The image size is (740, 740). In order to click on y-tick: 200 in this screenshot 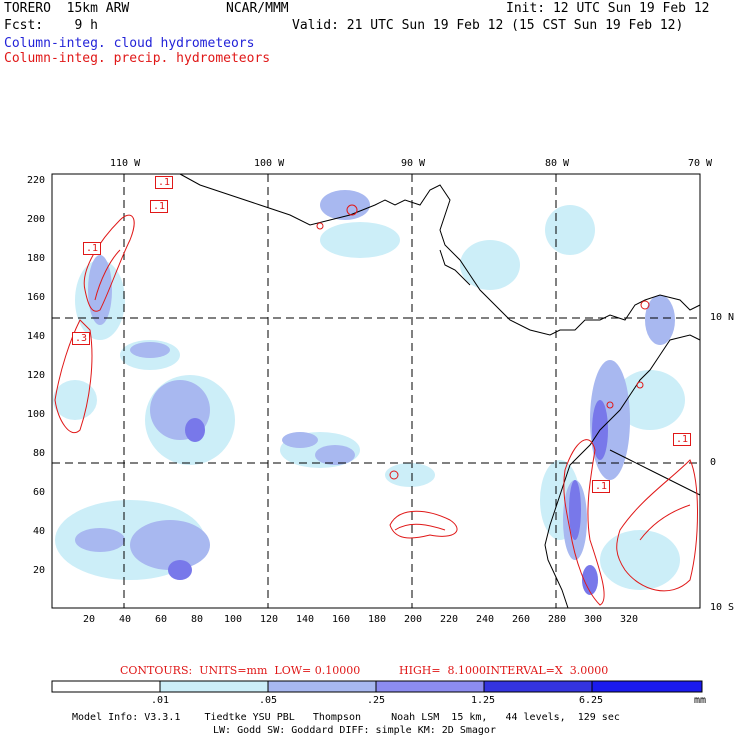, I will do `click(36, 219)`.